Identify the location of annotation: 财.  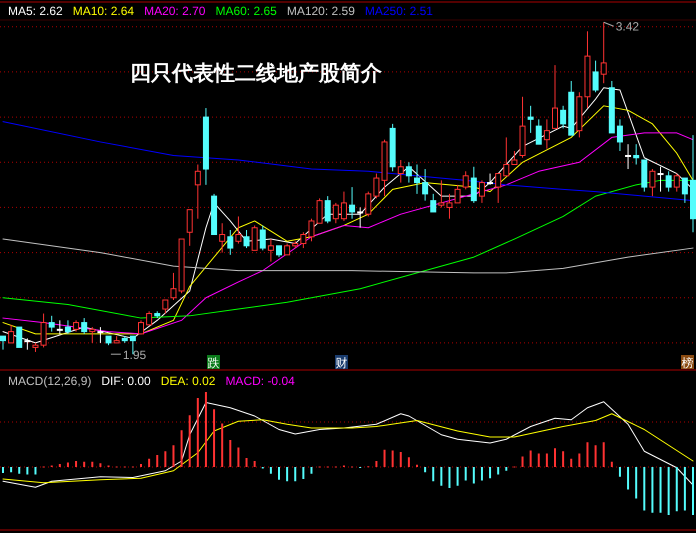
(342, 363).